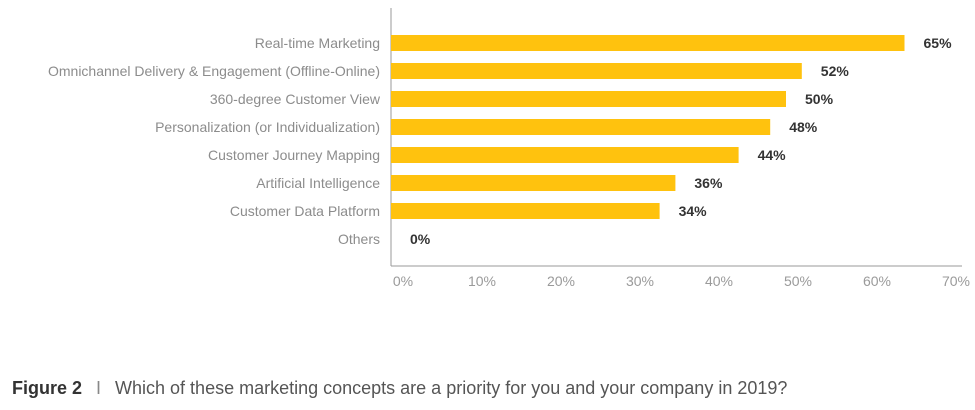  What do you see at coordinates (798, 281) in the screenshot?
I see `x-tick-label: 50%` at bounding box center [798, 281].